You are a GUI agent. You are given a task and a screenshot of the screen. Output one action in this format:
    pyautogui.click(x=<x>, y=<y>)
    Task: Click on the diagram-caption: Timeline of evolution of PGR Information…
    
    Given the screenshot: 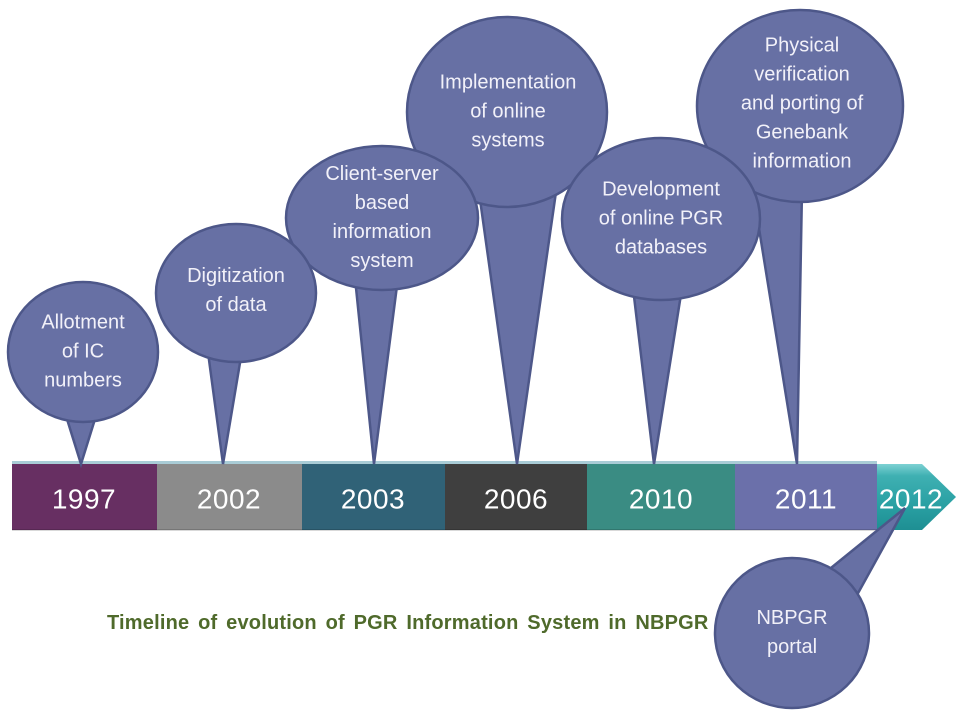 What is the action you would take?
    pyautogui.click(x=408, y=623)
    